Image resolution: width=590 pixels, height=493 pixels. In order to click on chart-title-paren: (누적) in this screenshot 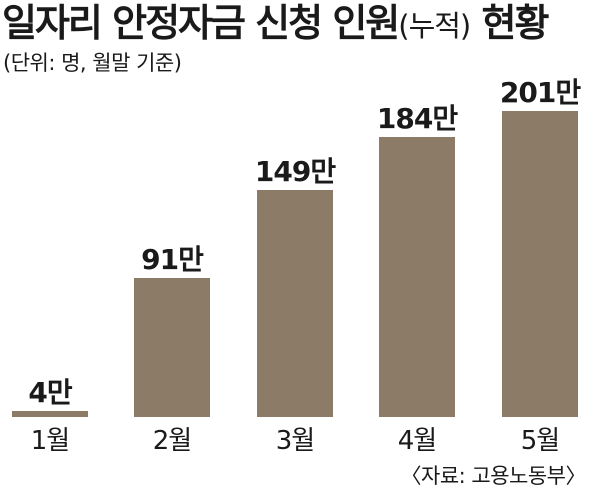, I will do `click(434, 26)`.